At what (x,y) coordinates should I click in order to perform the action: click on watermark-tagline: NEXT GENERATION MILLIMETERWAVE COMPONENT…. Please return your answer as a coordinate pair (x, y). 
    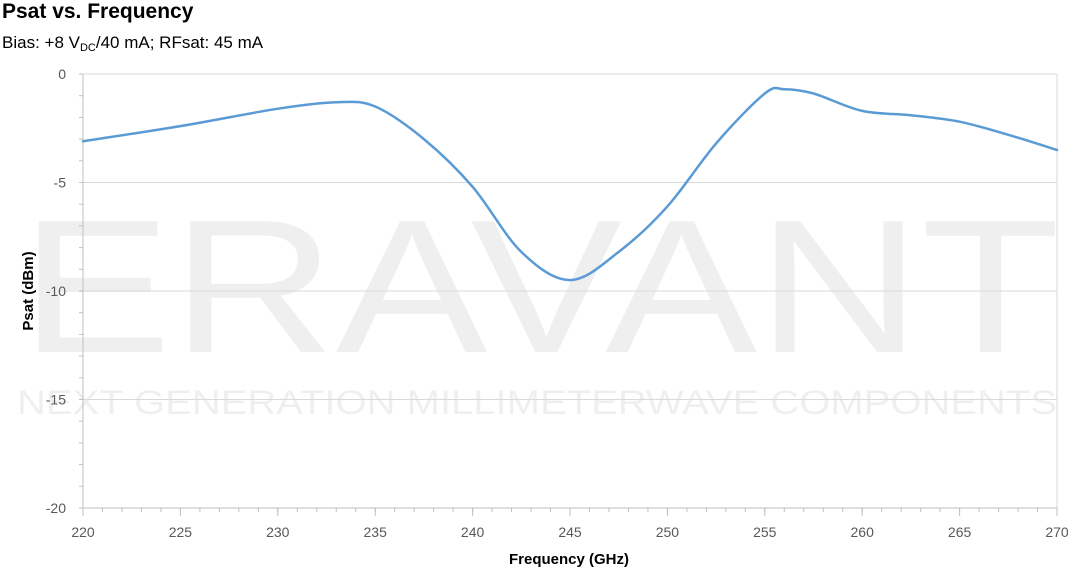
    Looking at the image, I should click on (537, 403).